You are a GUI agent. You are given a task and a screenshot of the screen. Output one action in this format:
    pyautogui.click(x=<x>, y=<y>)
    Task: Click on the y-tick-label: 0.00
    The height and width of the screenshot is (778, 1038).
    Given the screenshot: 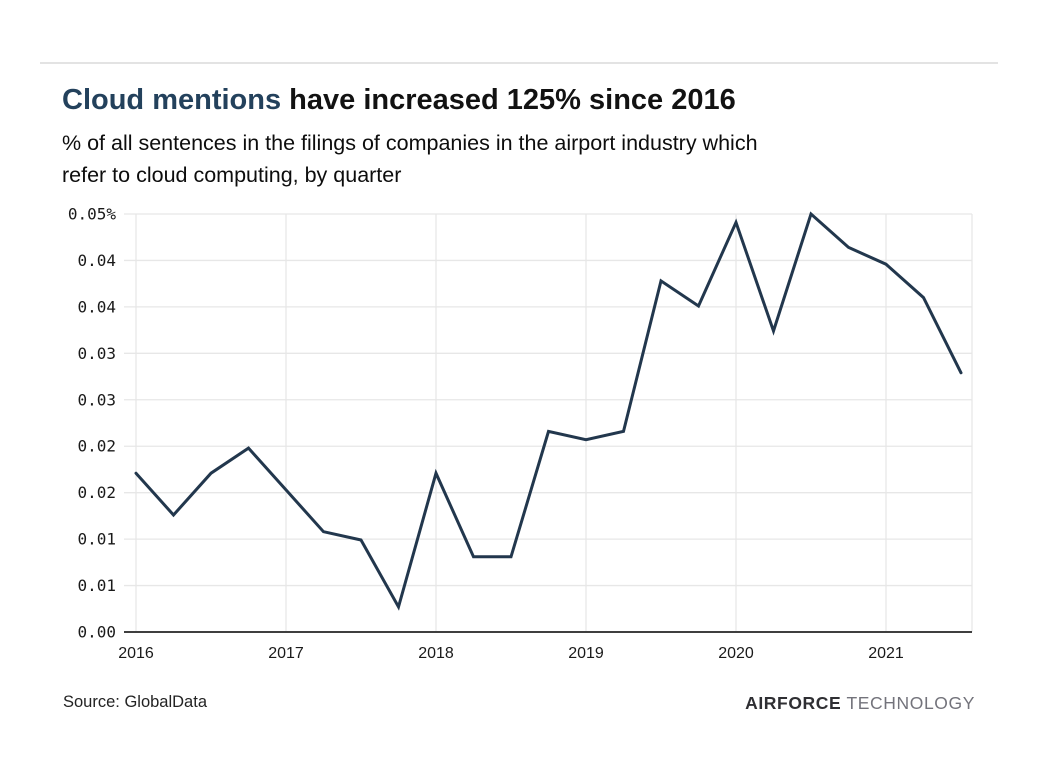 What is the action you would take?
    pyautogui.click(x=96, y=632)
    